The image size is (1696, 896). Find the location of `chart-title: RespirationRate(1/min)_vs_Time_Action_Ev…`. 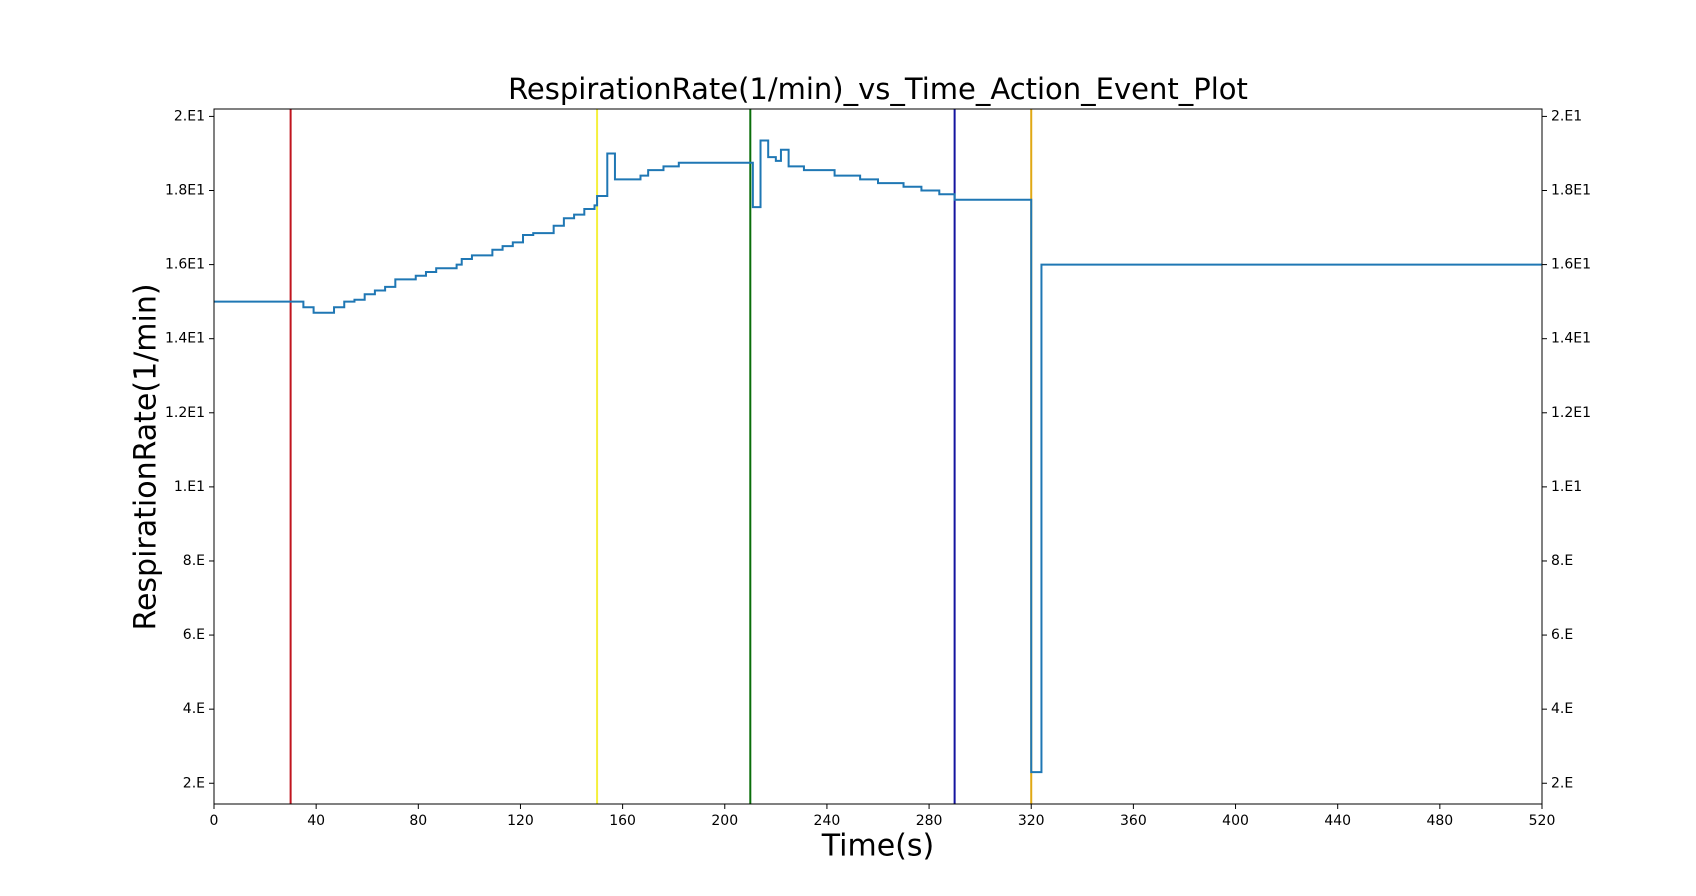

chart-title: RespirationRate(1/min)_vs_Time_Action_Ev… is located at coordinates (878, 89).